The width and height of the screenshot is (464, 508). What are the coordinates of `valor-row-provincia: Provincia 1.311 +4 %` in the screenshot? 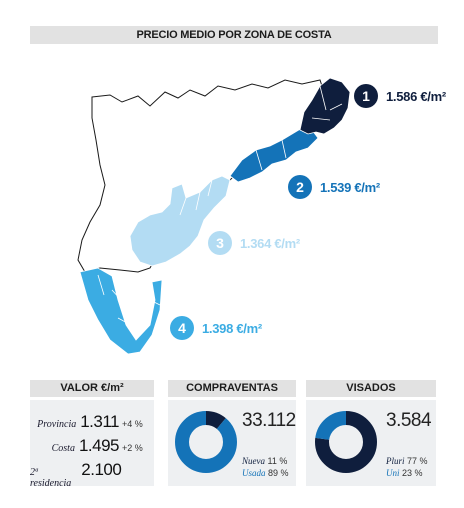 It's located at (90, 422).